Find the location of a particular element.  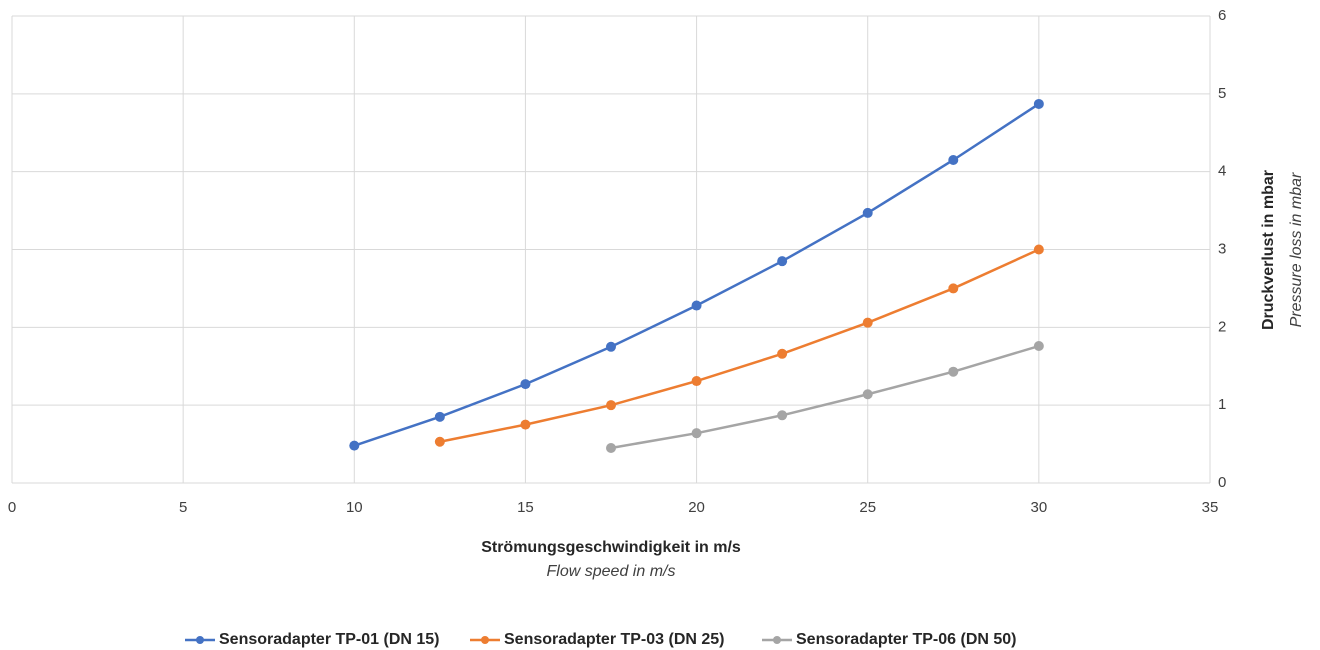

y-axis-title: Druckverlust in mbar is located at coordinates (1268, 250).